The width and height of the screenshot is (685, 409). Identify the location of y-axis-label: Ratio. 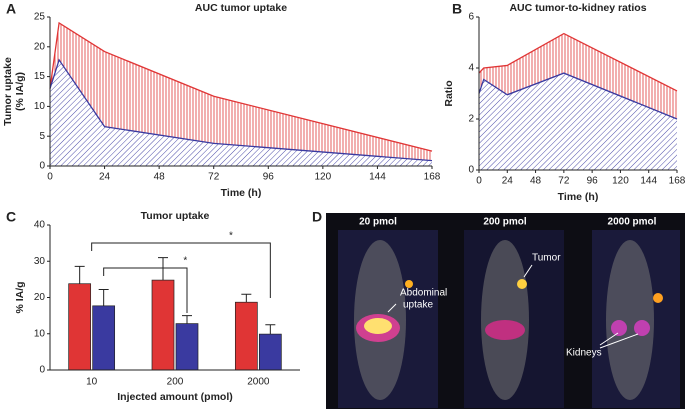
(449, 93).